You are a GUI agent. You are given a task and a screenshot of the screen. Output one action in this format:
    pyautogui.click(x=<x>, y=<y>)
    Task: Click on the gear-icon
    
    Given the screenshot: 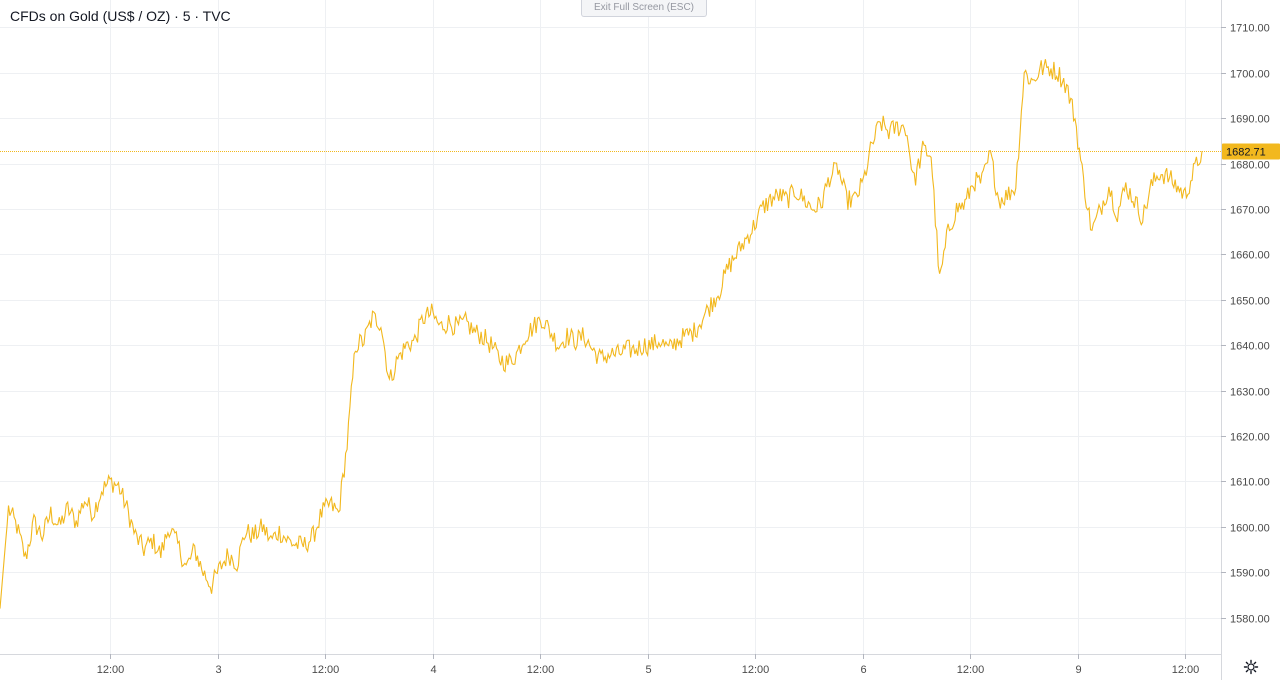 What is the action you would take?
    pyautogui.click(x=1251, y=667)
    